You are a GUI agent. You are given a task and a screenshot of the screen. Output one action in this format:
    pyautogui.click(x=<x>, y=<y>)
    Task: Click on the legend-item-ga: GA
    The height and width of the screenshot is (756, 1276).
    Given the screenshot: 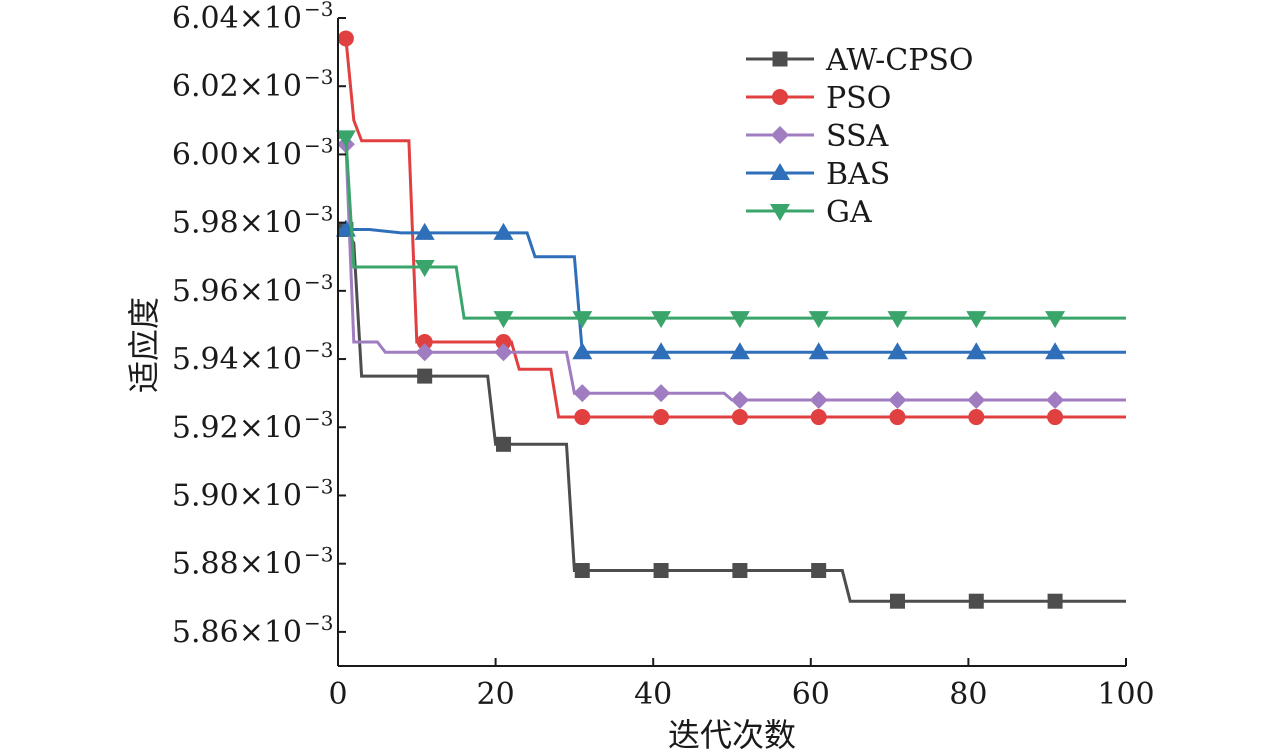 What is the action you would take?
    pyautogui.click(x=809, y=212)
    